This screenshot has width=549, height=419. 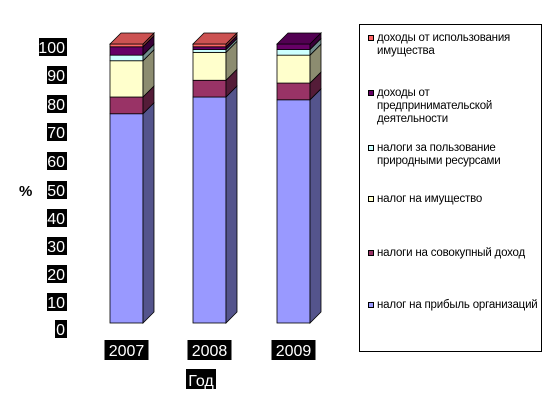 I want to click on y-tick-label: 0, so click(x=60, y=330).